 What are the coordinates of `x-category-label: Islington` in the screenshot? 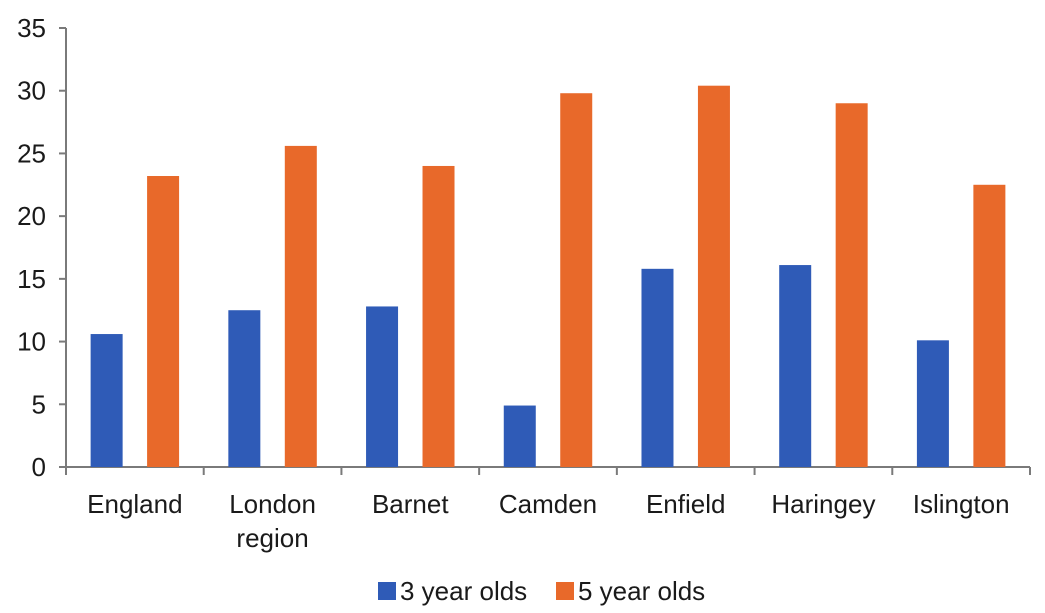 It's located at (961, 504).